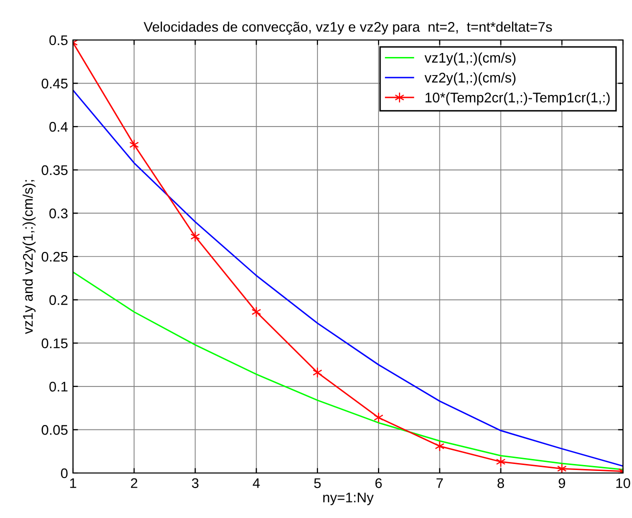  Describe the element at coordinates (562, 483) in the screenshot. I see `x-tick-label: 9` at that location.